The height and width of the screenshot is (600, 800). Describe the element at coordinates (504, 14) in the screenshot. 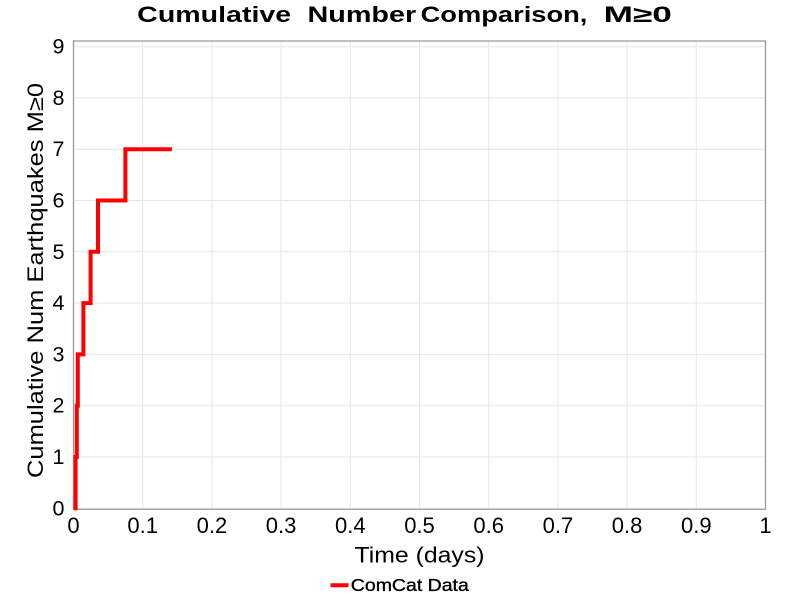

I see `svg-text: Comparison,` at that location.